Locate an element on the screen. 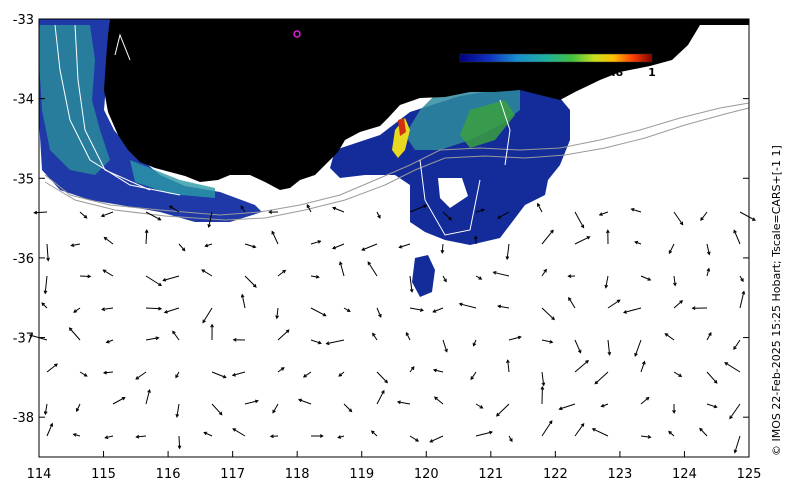 The height and width of the screenshot is (492, 791). lon-tick-label: 125 is located at coordinates (749, 474).